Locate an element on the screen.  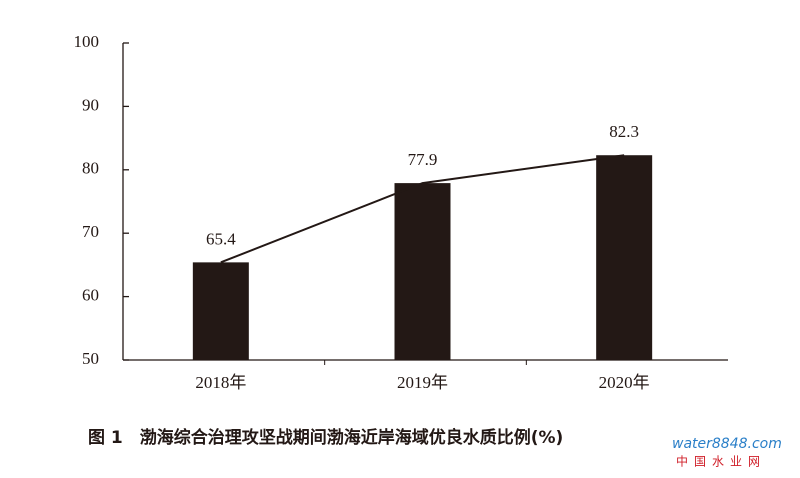
y-tick-label: 90 is located at coordinates (90, 104).